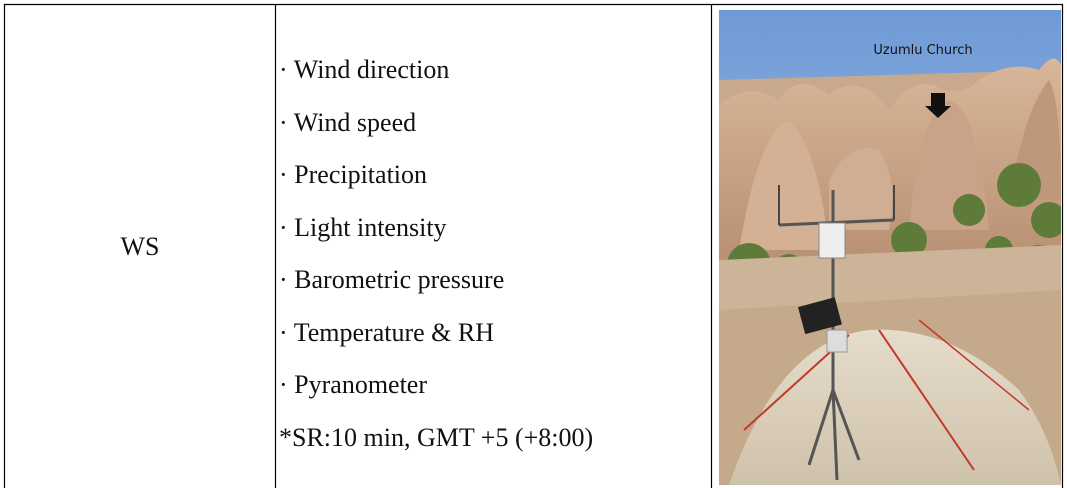 This screenshot has width=1067, height=488. What do you see at coordinates (922, 50) in the screenshot?
I see `photo-label: Uzumlu Church` at bounding box center [922, 50].